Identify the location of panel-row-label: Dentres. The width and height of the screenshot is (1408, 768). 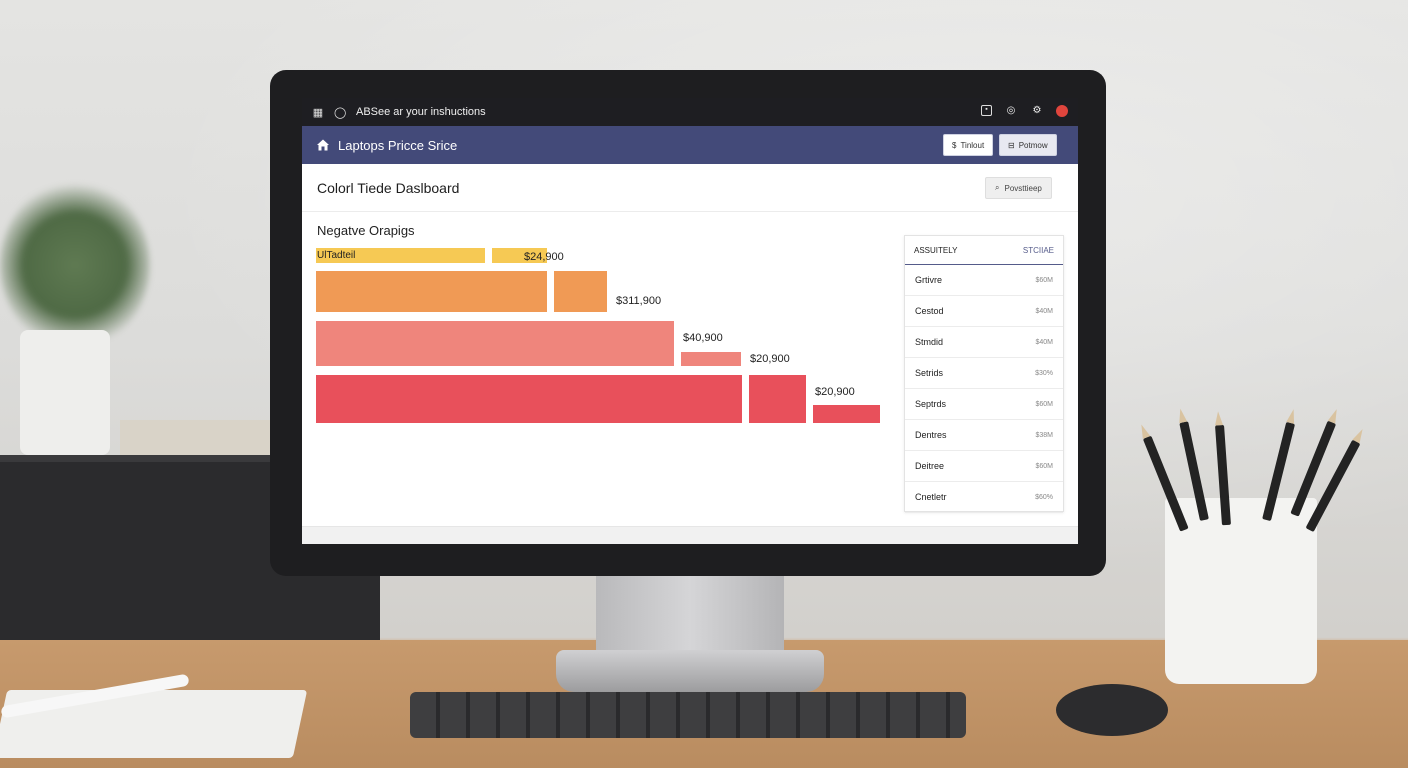
(931, 435).